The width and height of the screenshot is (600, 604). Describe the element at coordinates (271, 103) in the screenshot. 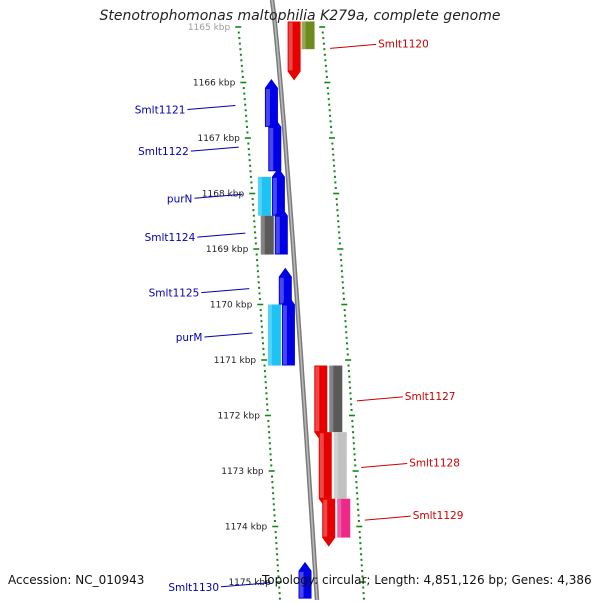

I see `Smlt1121-gene` at that location.